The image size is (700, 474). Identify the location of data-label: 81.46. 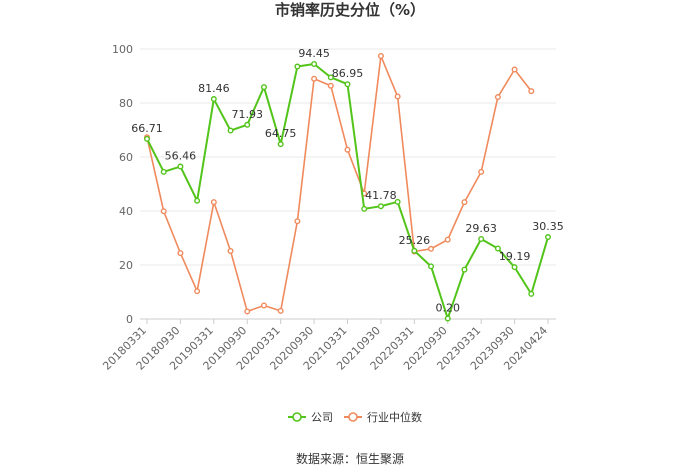
(214, 88).